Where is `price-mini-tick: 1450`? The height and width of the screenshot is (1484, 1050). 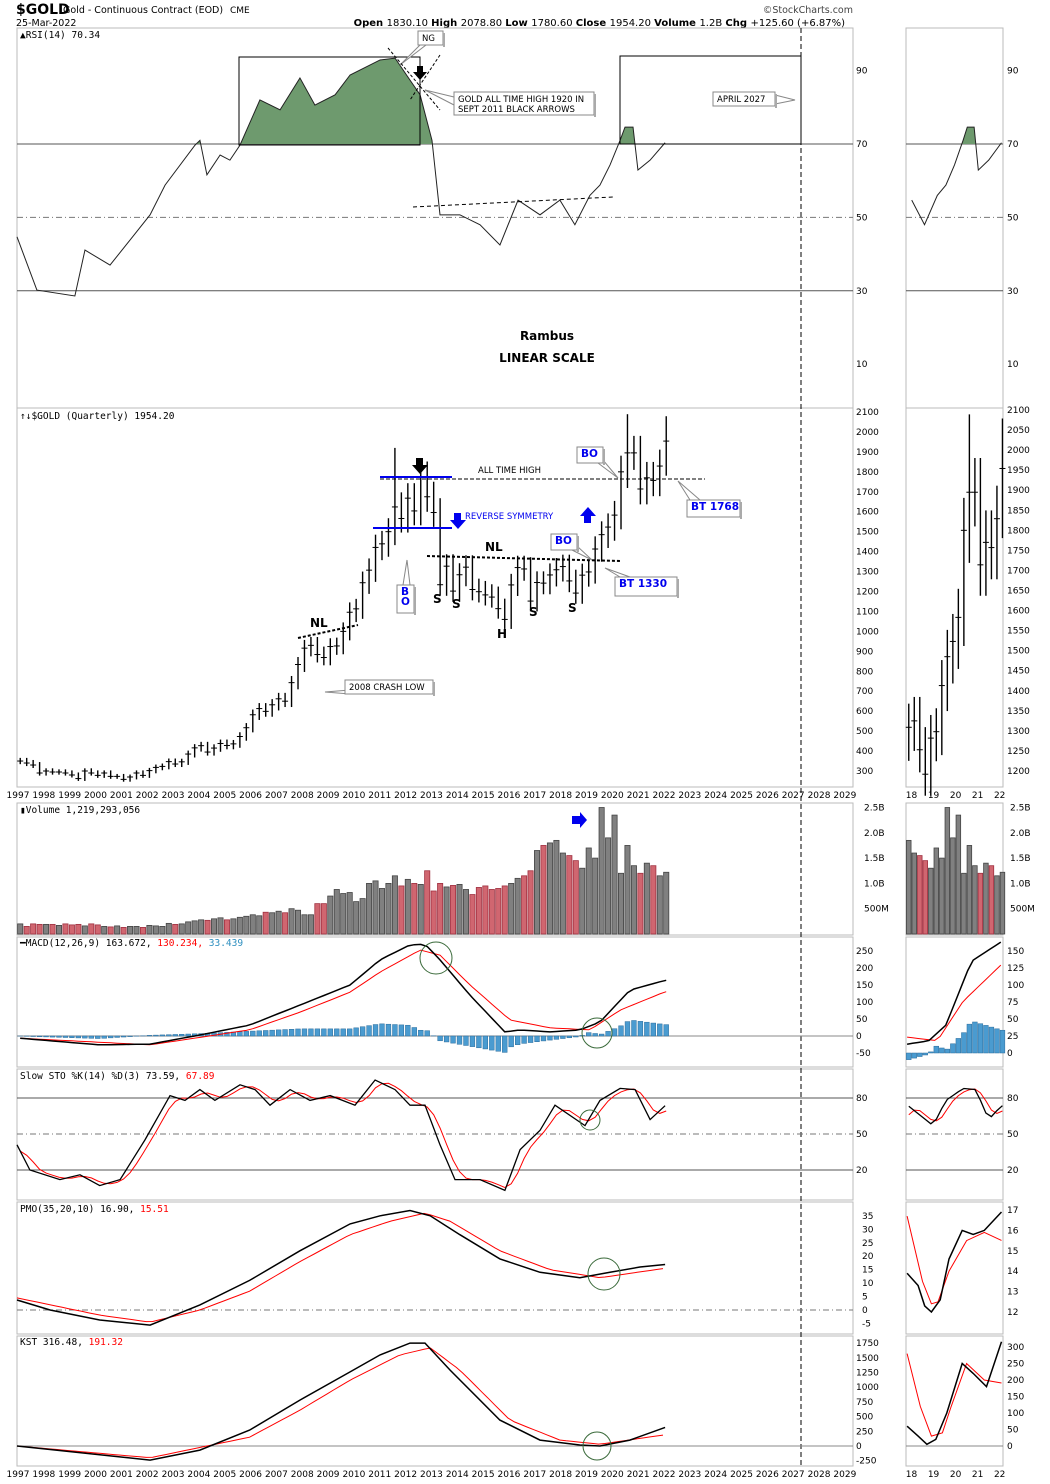
price-mini-tick: 1450 is located at coordinates (1018, 672).